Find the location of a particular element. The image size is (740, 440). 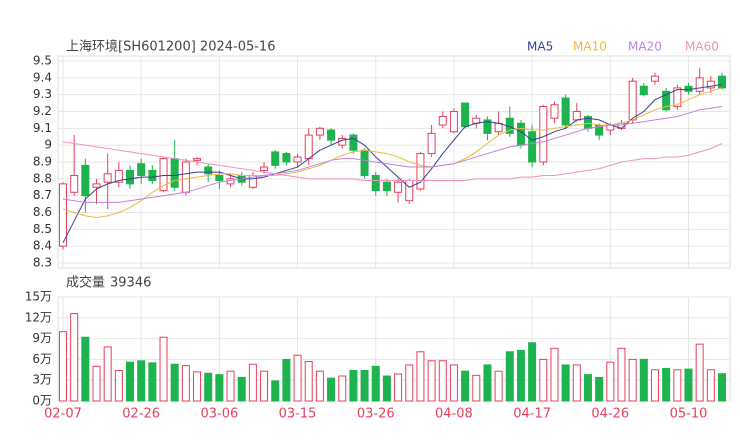

ma-line is located at coordinates (392, 161).